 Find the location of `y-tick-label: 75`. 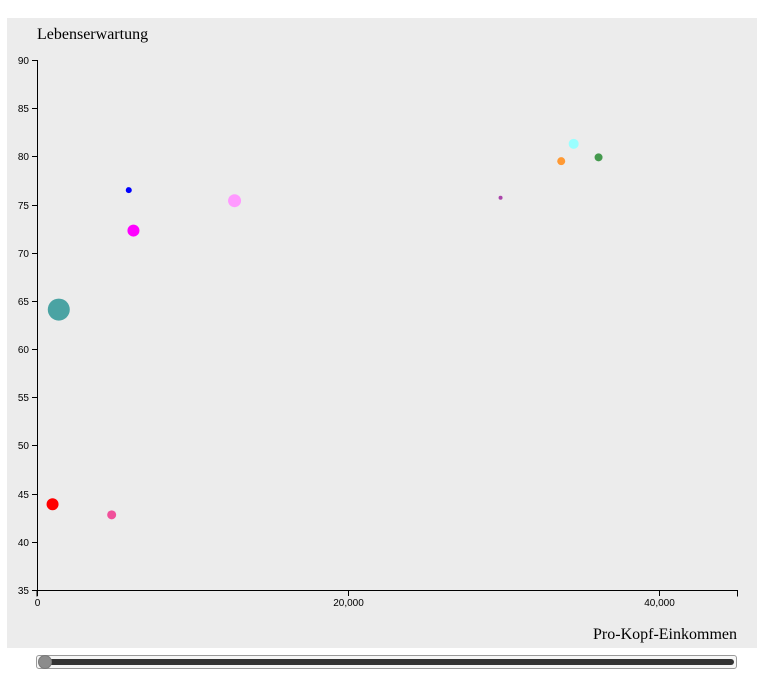

y-tick-label: 75 is located at coordinates (24, 206).